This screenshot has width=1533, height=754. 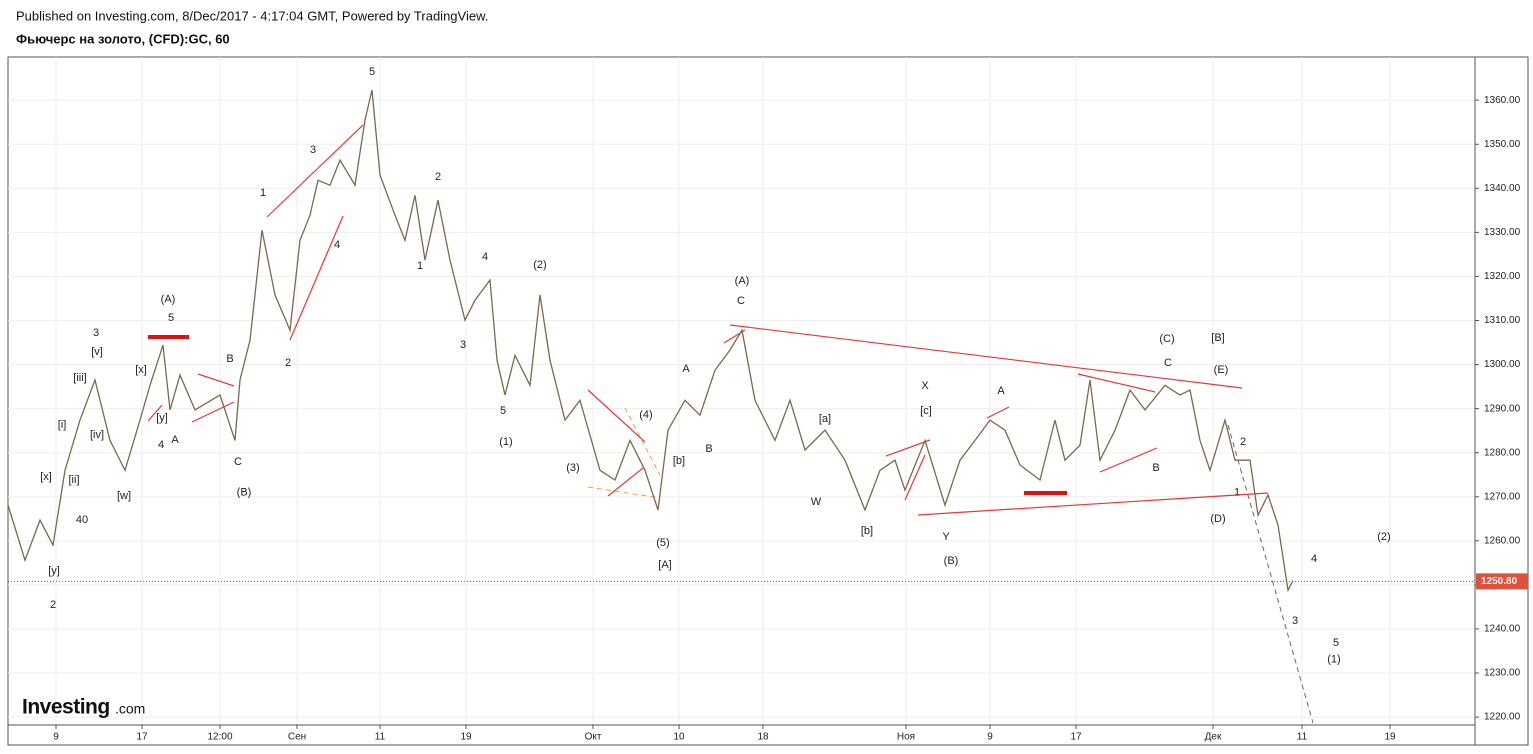 I want to click on x-tick-label: Сен, so click(x=297, y=737).